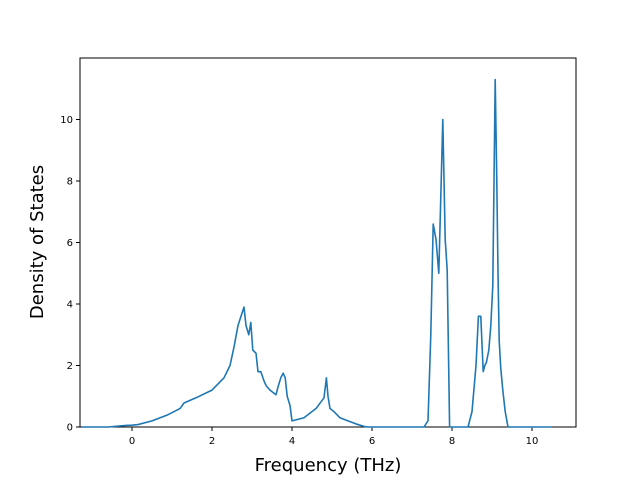 The image size is (640, 480). What do you see at coordinates (452, 441) in the screenshot?
I see `x-tick-label: 8` at bounding box center [452, 441].